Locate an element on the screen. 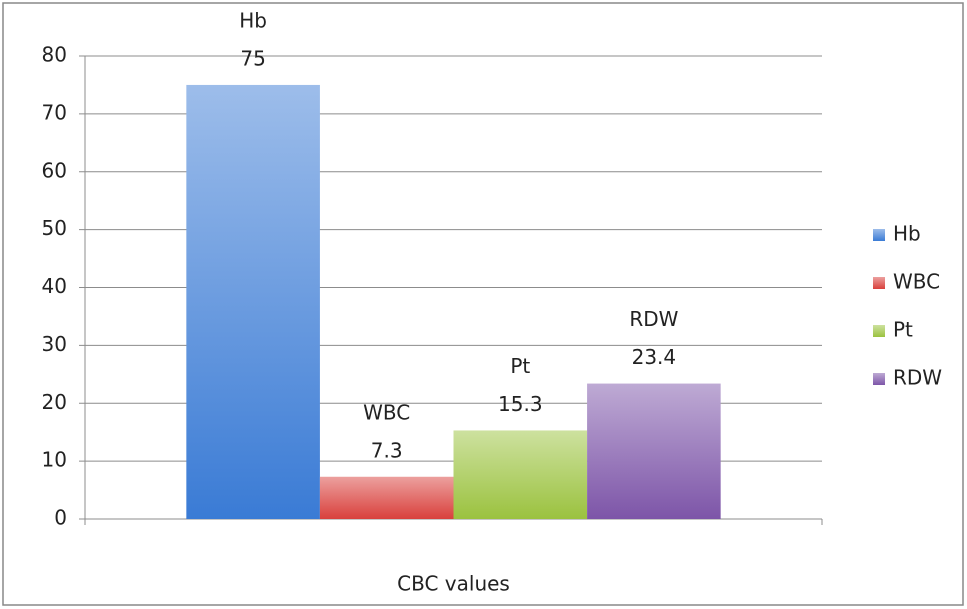 This screenshot has width=967, height=609. y-tick-label: 60 is located at coordinates (54, 170).